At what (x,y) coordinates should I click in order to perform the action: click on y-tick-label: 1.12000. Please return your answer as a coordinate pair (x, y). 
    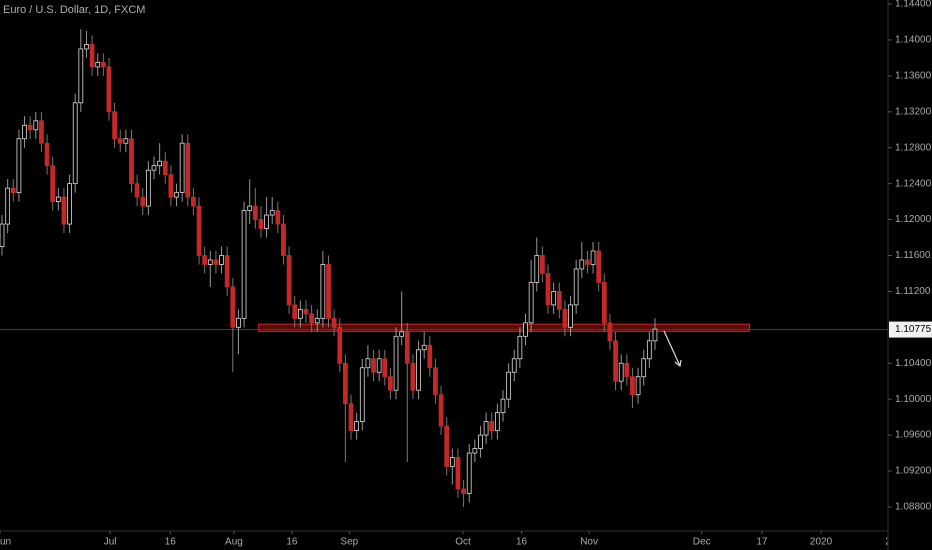
    Looking at the image, I should click on (913, 219).